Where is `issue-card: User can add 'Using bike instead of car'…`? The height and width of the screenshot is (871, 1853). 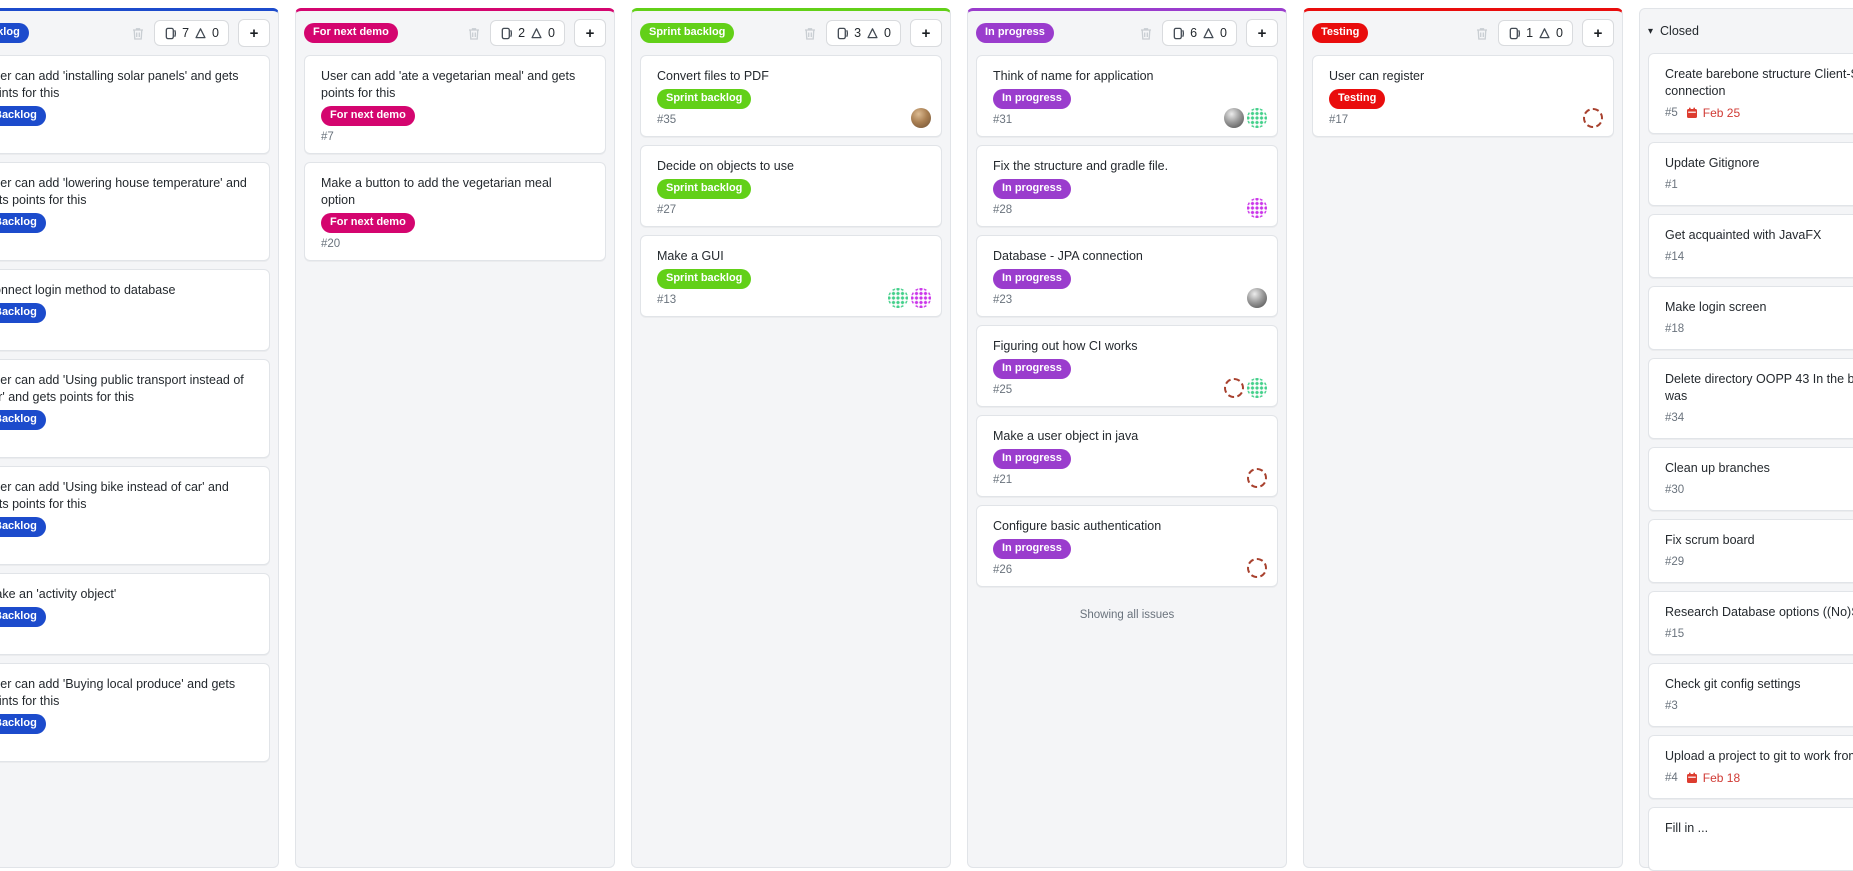
issue-card: User can add 'Using bike instead of car'… is located at coordinates (135, 515).